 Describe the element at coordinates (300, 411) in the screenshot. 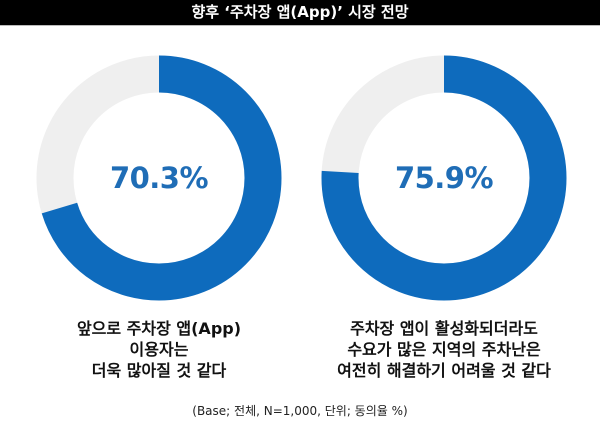

I see `footnote: (Base; 전체, N=1,000, 단위; 동의율 %)` at that location.